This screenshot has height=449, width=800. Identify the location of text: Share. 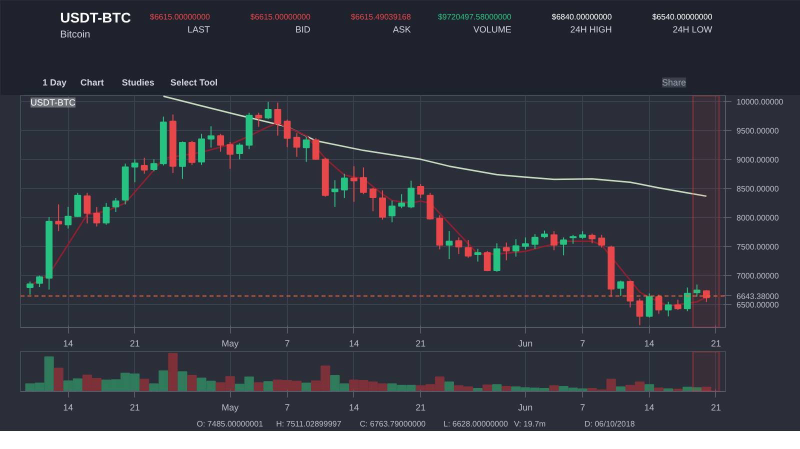
(674, 83).